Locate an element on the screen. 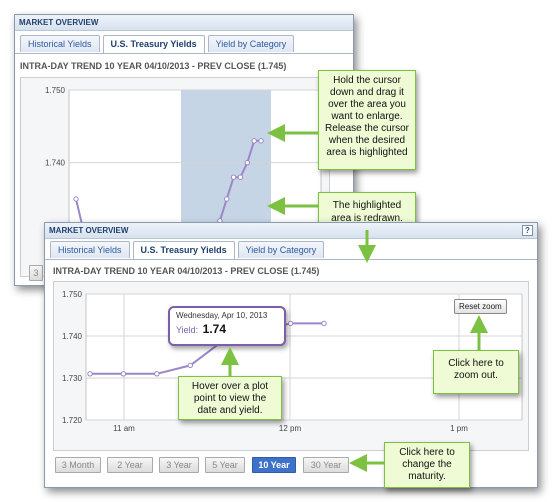 Image resolution: width=555 pixels, height=502 pixels. x-tick-label: 12 pm is located at coordinates (290, 428).